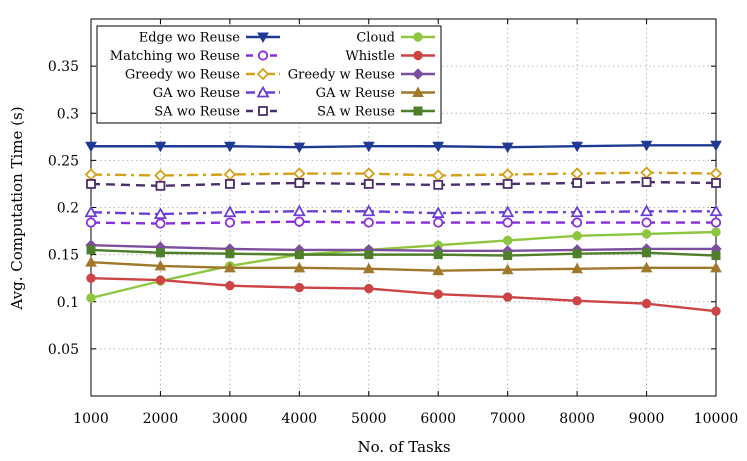  I want to click on legend-label: GA wo Reuse, so click(197, 93).